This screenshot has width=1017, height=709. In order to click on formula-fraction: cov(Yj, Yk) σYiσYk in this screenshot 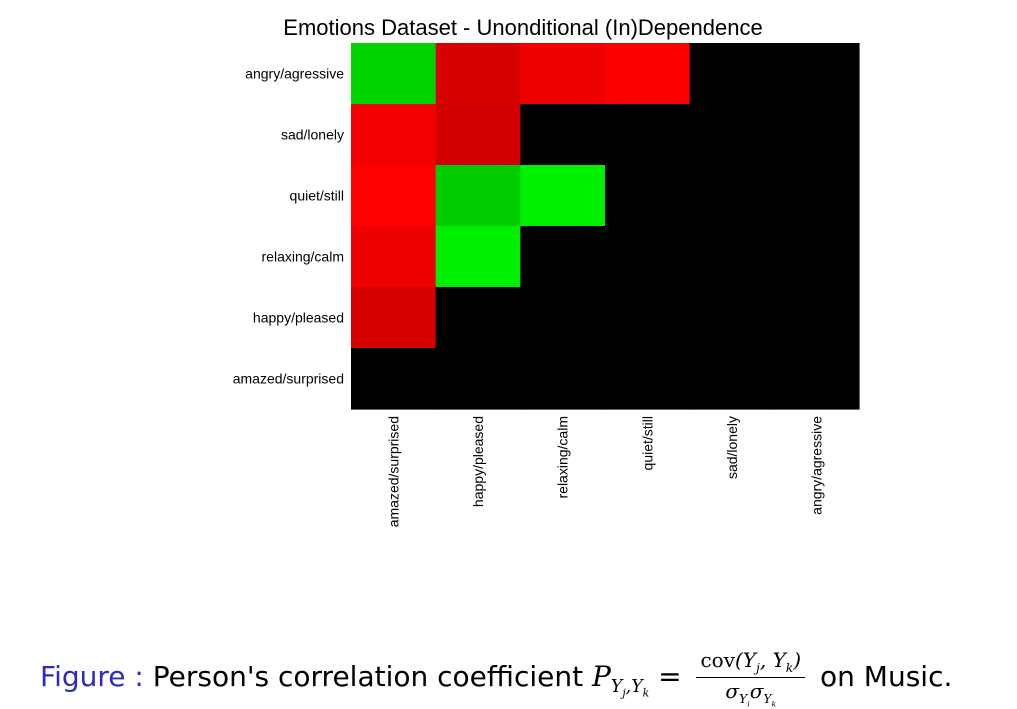, I will do `click(751, 678)`.